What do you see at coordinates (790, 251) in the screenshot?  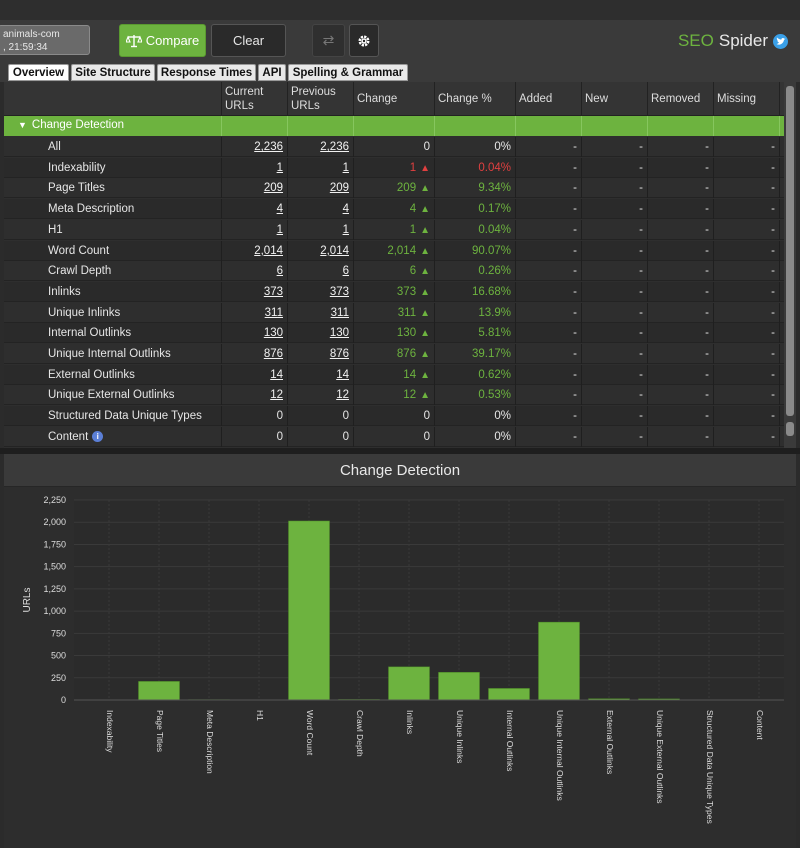 I see `scrollbar-thumb` at bounding box center [790, 251].